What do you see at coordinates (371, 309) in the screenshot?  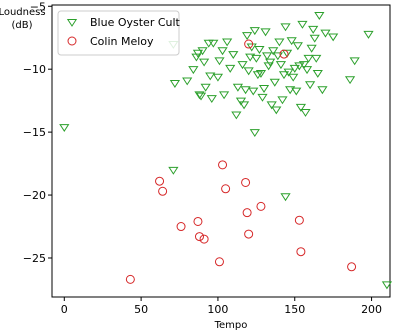 I see `x-tick-label: 200` at bounding box center [371, 309].